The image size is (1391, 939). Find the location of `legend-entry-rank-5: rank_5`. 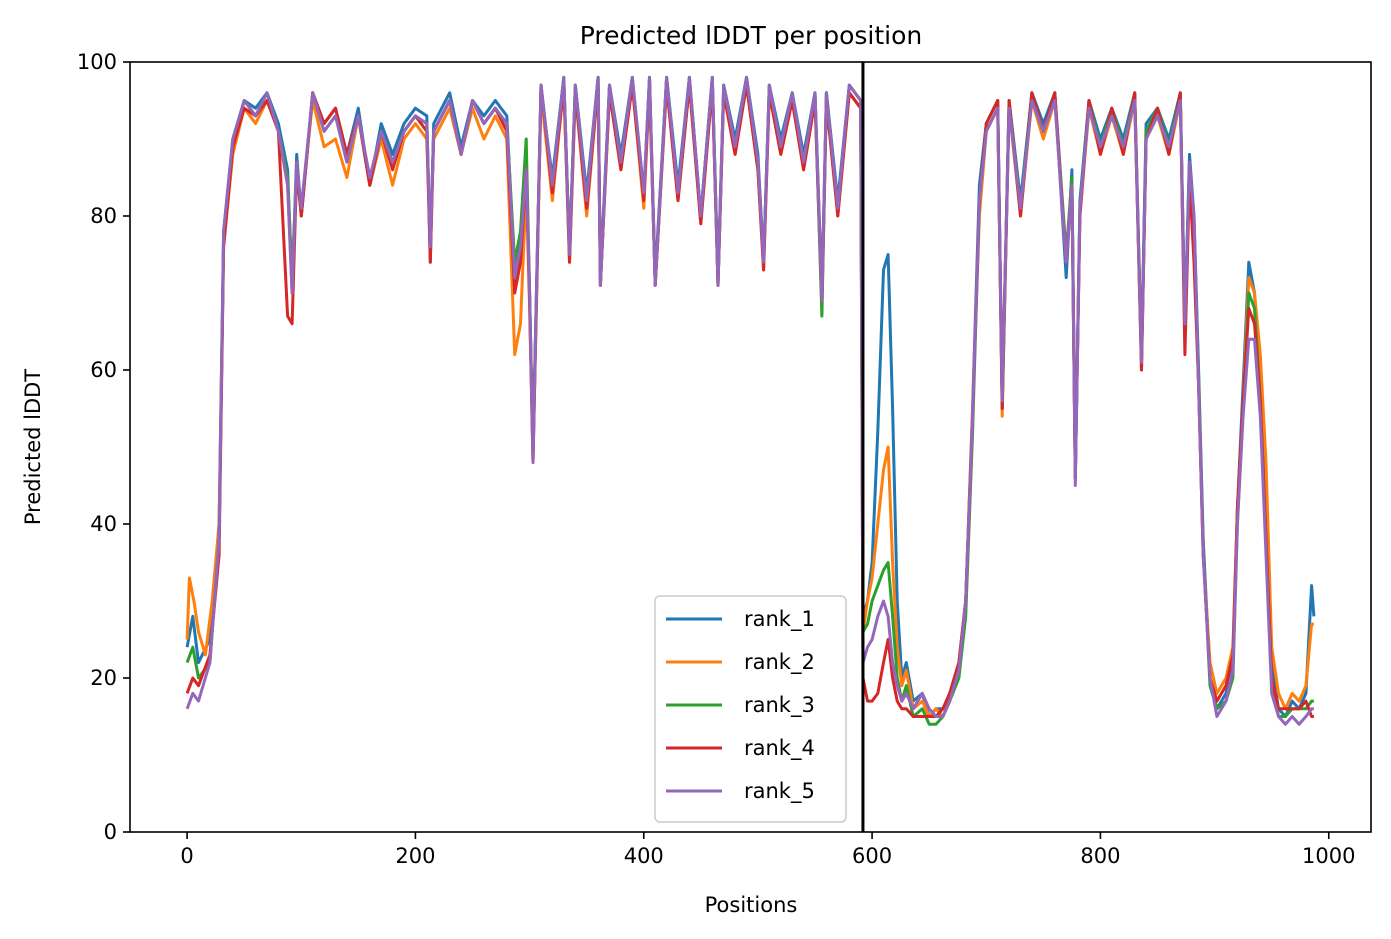

legend-entry-rank-5: rank_5 is located at coordinates (740, 791).